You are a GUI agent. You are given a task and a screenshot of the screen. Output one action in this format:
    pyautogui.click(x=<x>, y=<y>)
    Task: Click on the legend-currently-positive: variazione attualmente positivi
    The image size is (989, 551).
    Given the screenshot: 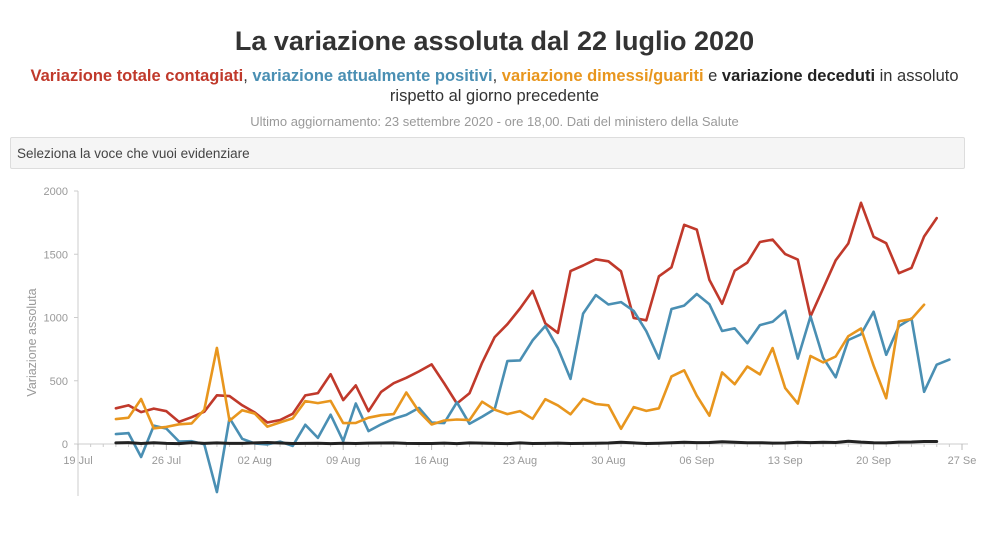 What is the action you would take?
    pyautogui.click(x=372, y=76)
    